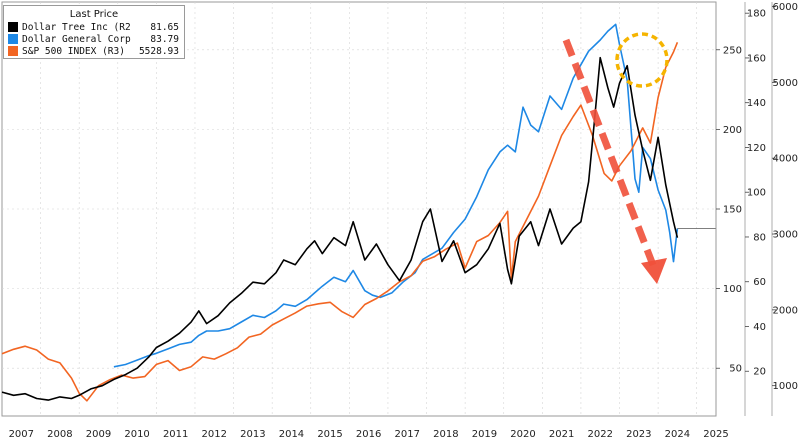 Image resolution: width=800 pixels, height=441 pixels. What do you see at coordinates (732, 130) in the screenshot?
I see `y-axis-r2-tick-label: 200` at bounding box center [732, 130].